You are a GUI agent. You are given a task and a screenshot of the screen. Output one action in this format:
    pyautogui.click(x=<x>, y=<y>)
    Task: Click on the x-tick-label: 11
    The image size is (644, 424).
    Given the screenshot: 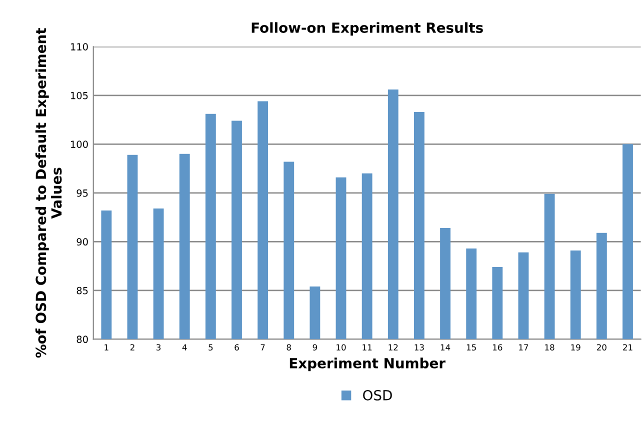 What is the action you would take?
    pyautogui.click(x=367, y=347)
    